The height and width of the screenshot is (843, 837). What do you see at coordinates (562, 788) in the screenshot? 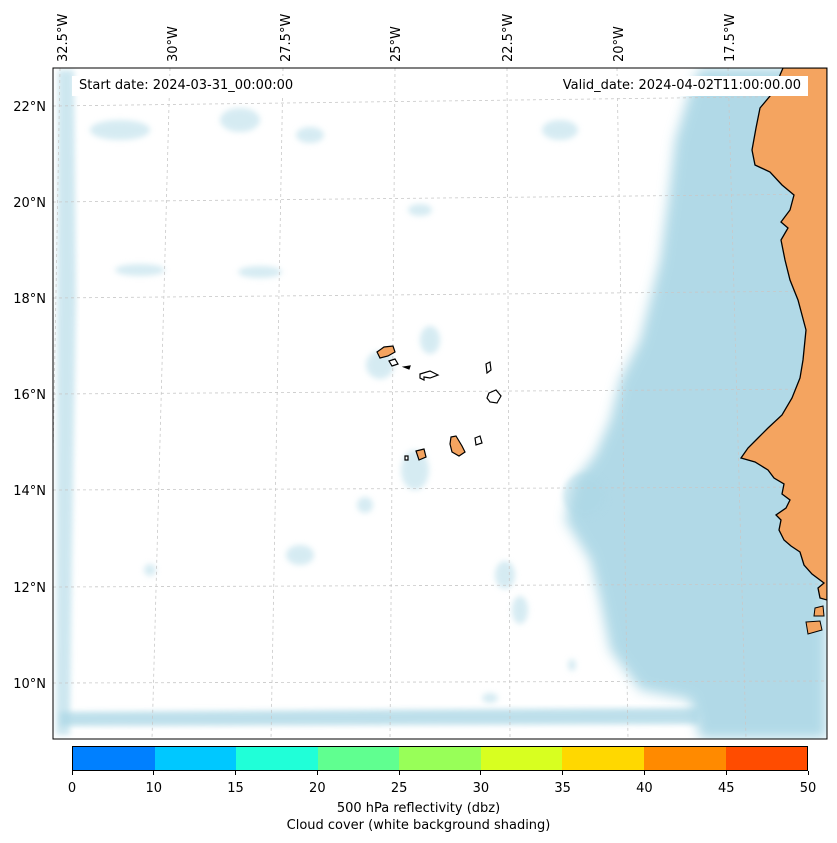
I see `colorbar-tick-label: 35` at bounding box center [562, 788].